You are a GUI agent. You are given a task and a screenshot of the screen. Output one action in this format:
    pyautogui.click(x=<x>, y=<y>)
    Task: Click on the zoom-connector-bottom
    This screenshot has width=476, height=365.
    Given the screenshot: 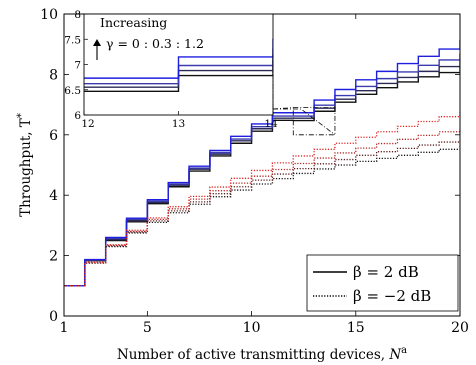 What is the action you would take?
    pyautogui.click(x=304, y=122)
    